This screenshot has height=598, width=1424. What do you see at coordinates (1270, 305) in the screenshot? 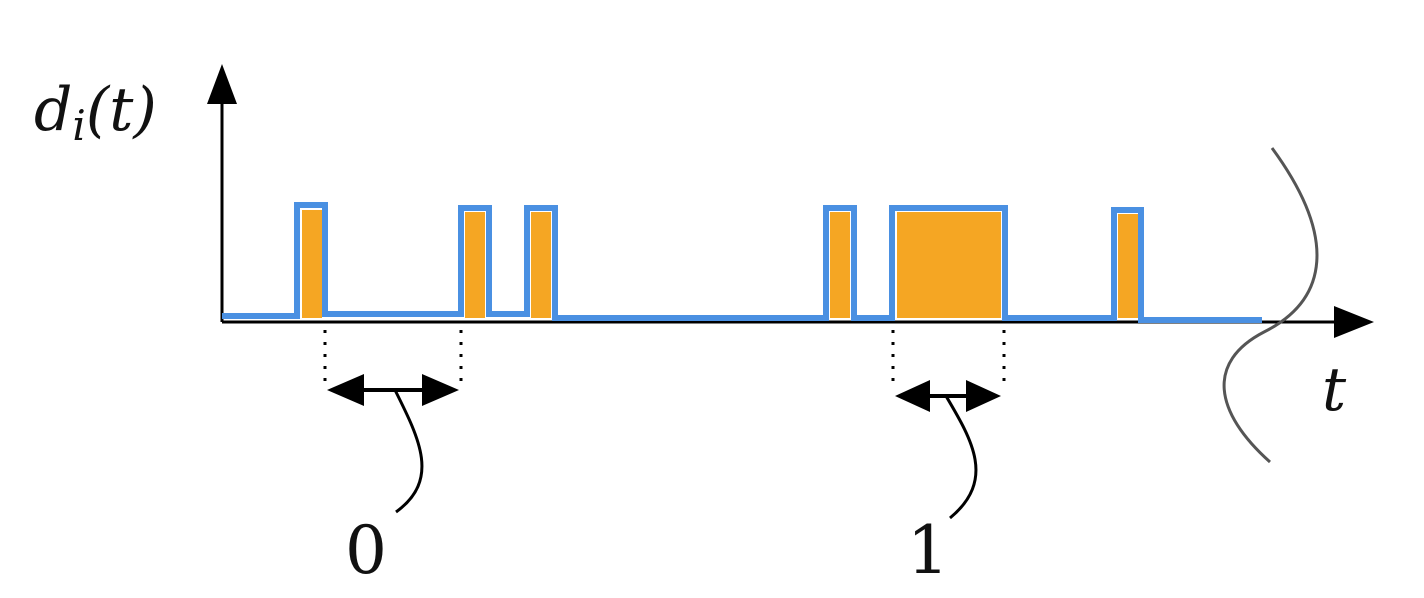
I see `axis-break-mark` at bounding box center [1270, 305].